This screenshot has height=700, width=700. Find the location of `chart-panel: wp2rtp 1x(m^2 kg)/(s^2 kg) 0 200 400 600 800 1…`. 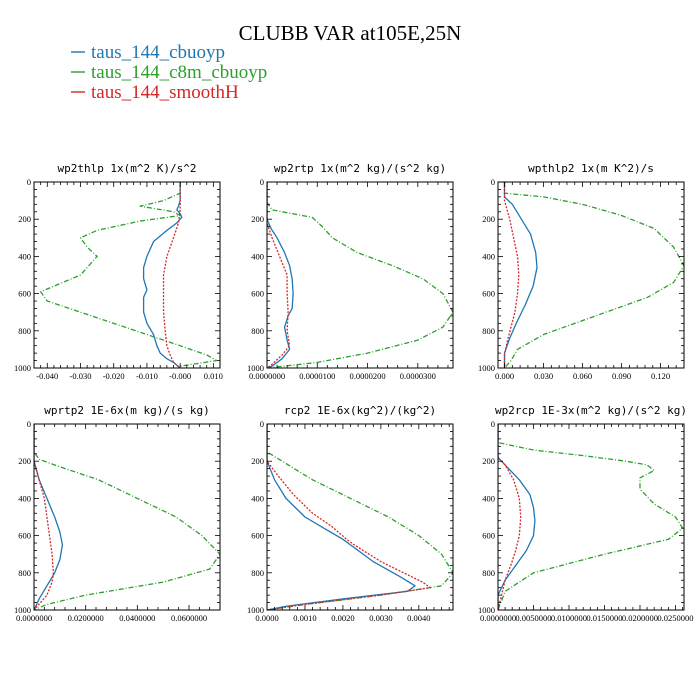

chart-panel: wp2rtp 1x(m^2 kg)/(s^2 kg) 0 200 400 600 800 1… is located at coordinates (350, 271).